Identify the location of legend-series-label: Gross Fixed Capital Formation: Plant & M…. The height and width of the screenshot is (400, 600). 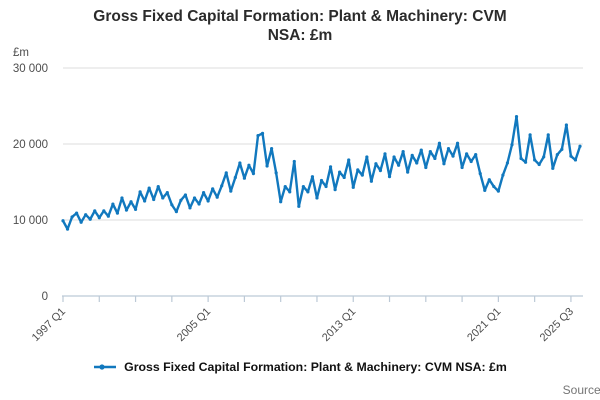
(315, 367).